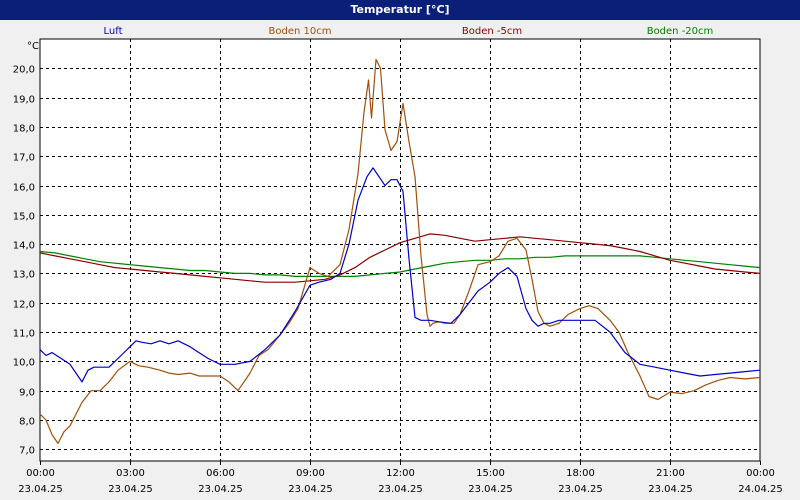 Image resolution: width=800 pixels, height=500 pixels. I want to click on y-tick-label: 7,0, so click(27, 451).